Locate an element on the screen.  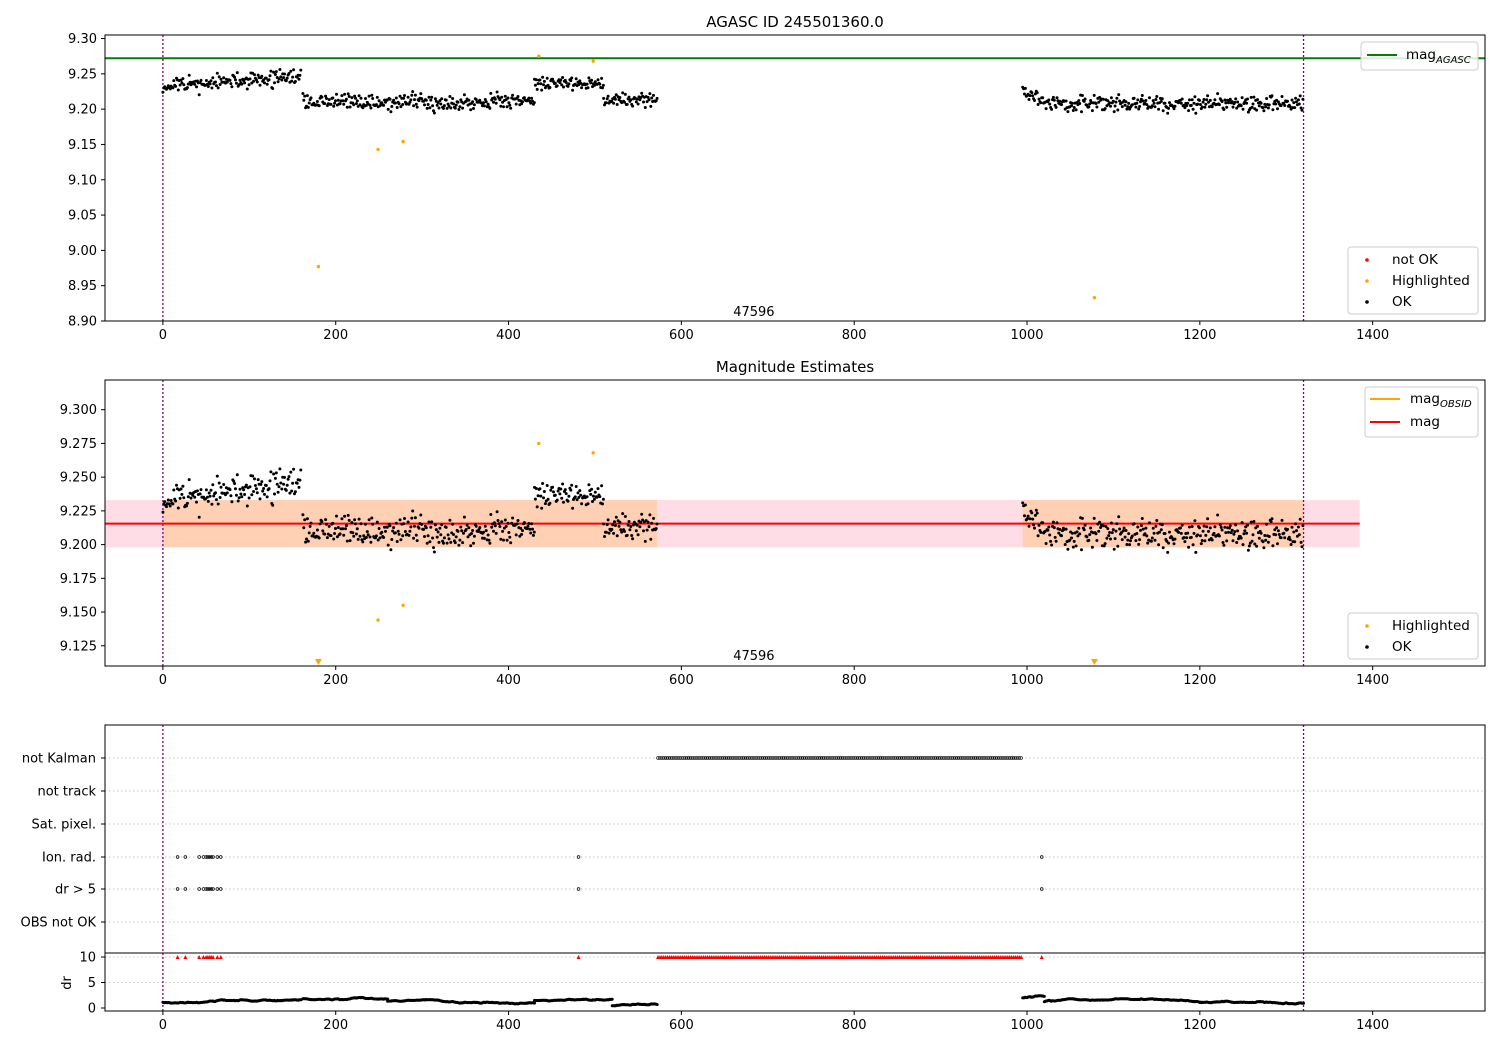
x-tick-label: 1000 is located at coordinates (1026, 335).